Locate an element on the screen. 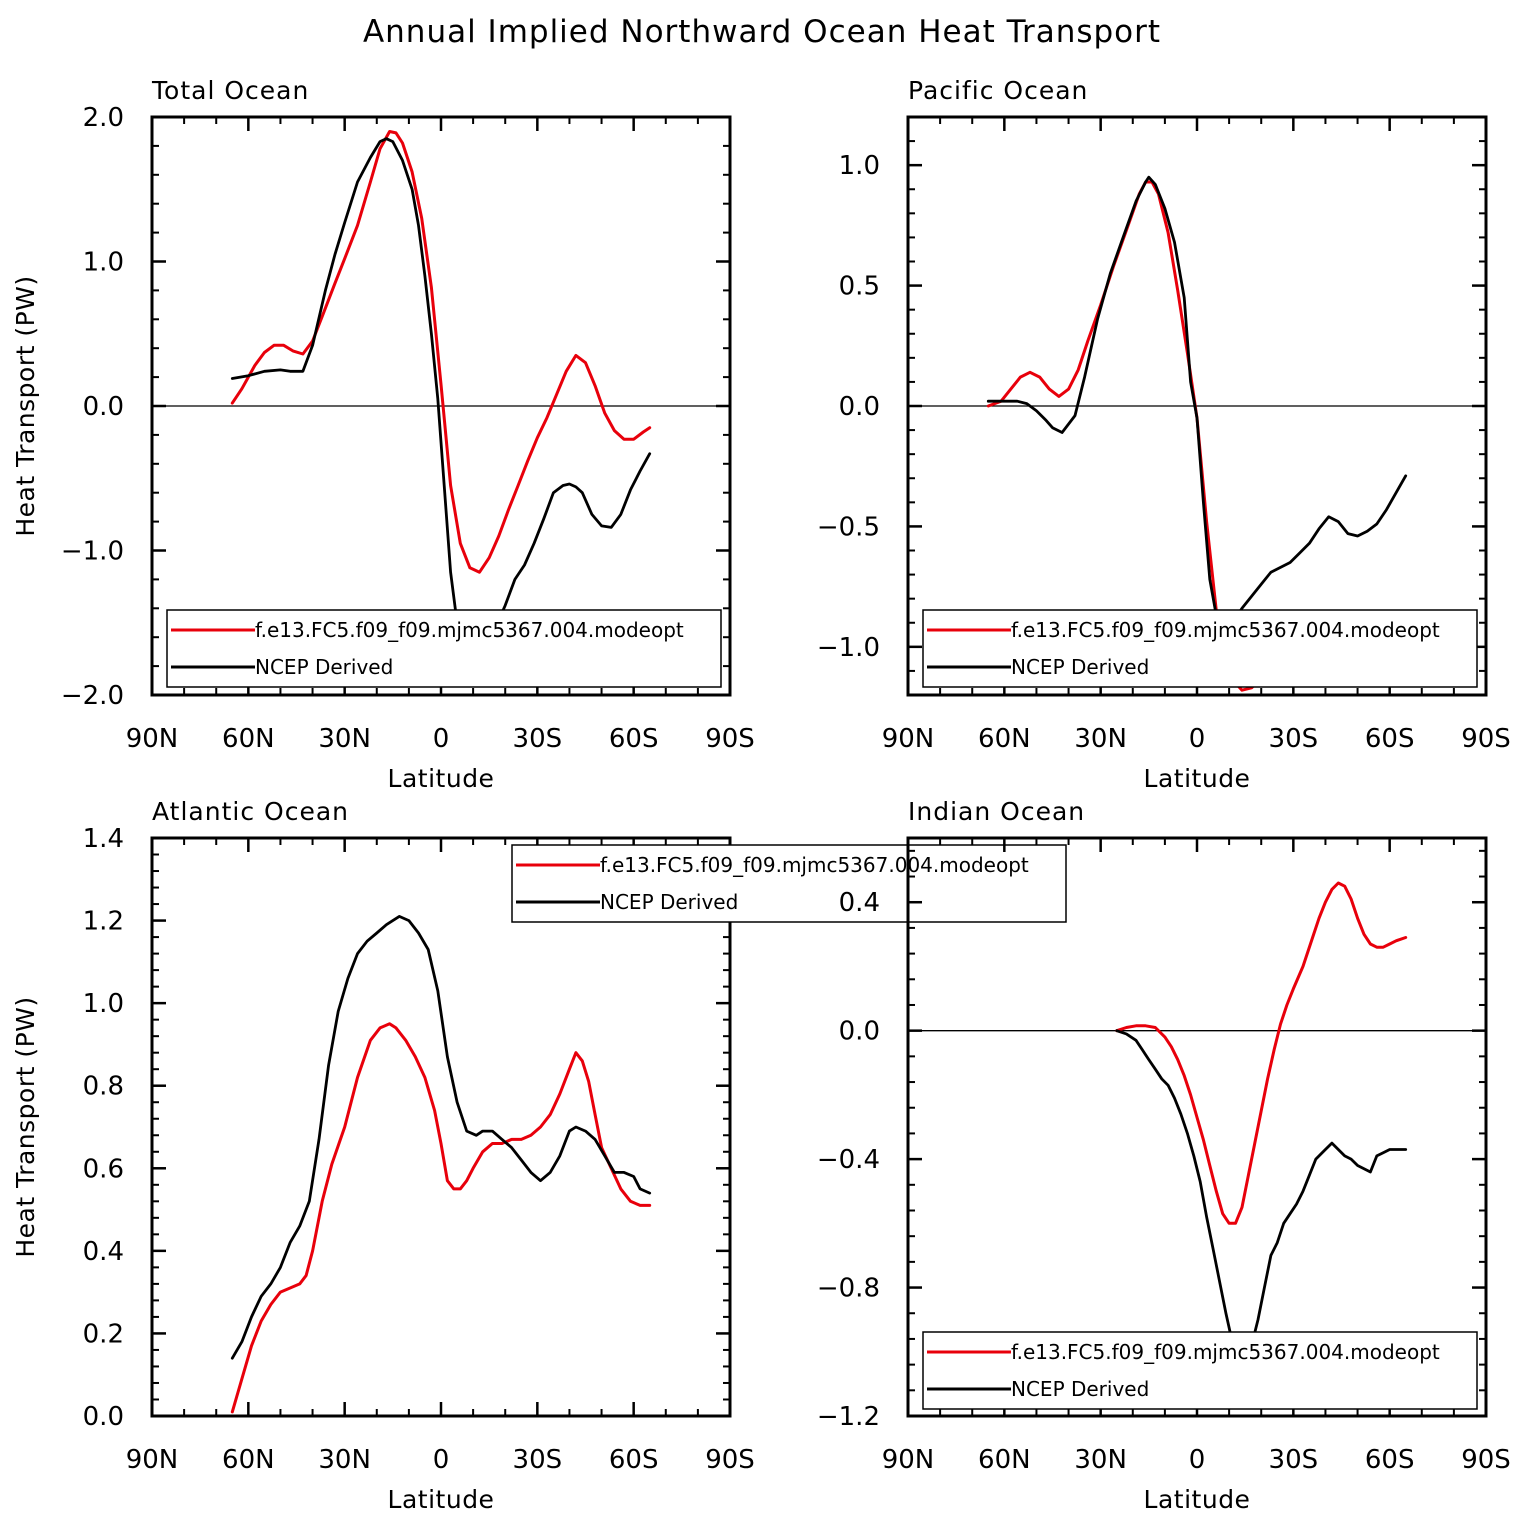  y-tick-label: 1.4 is located at coordinates (103, 839).